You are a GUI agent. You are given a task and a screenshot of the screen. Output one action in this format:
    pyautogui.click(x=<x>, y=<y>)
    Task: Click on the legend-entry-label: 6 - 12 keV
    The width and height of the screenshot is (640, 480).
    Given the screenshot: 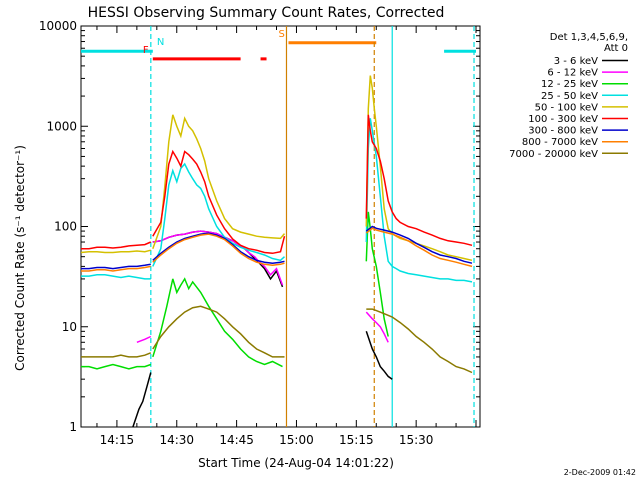 What is the action you would take?
    pyautogui.click(x=572, y=73)
    